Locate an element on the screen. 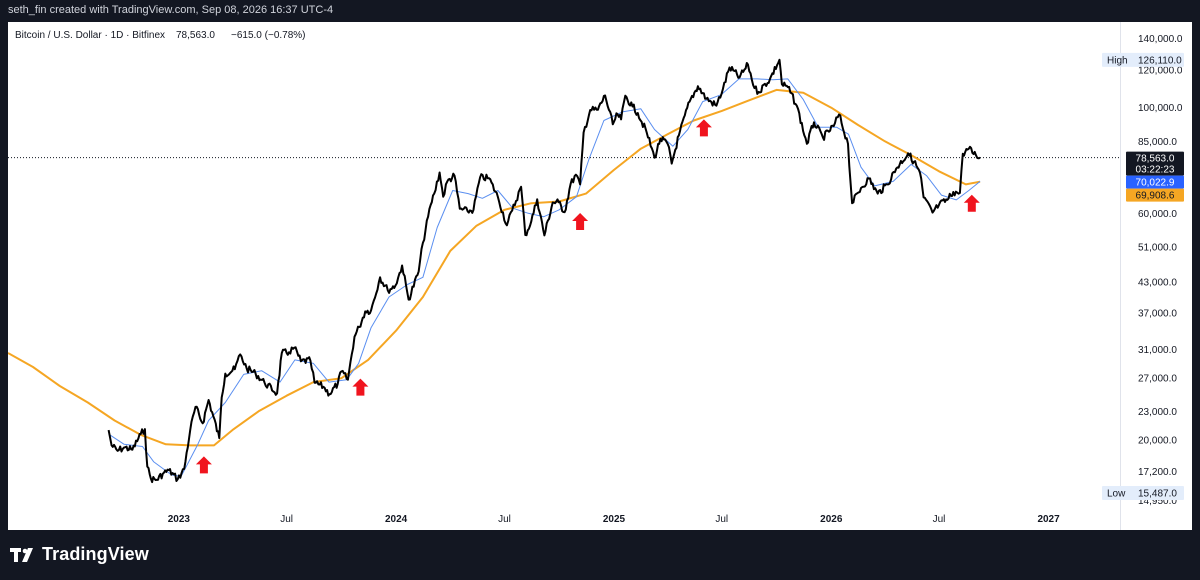 This screenshot has width=1200, height=580. scale-separator is located at coordinates (1120, 276).